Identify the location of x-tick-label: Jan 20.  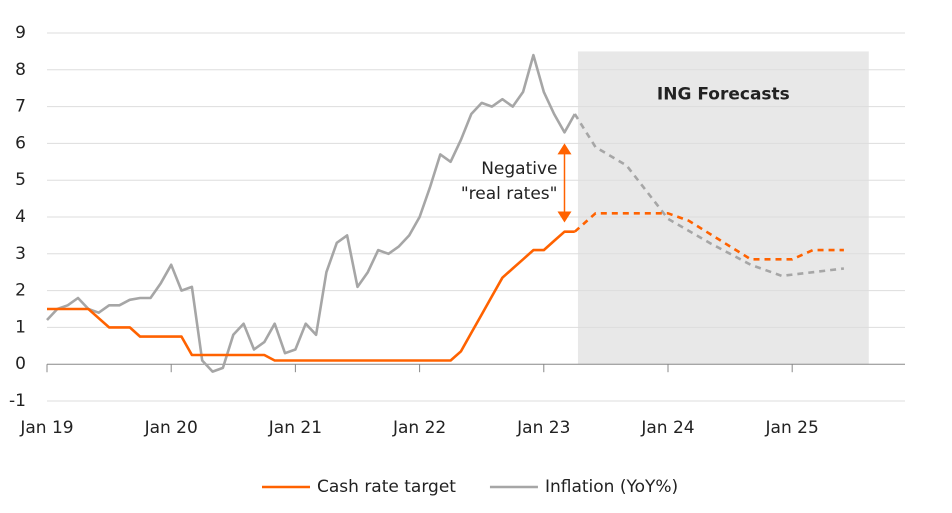
(171, 428).